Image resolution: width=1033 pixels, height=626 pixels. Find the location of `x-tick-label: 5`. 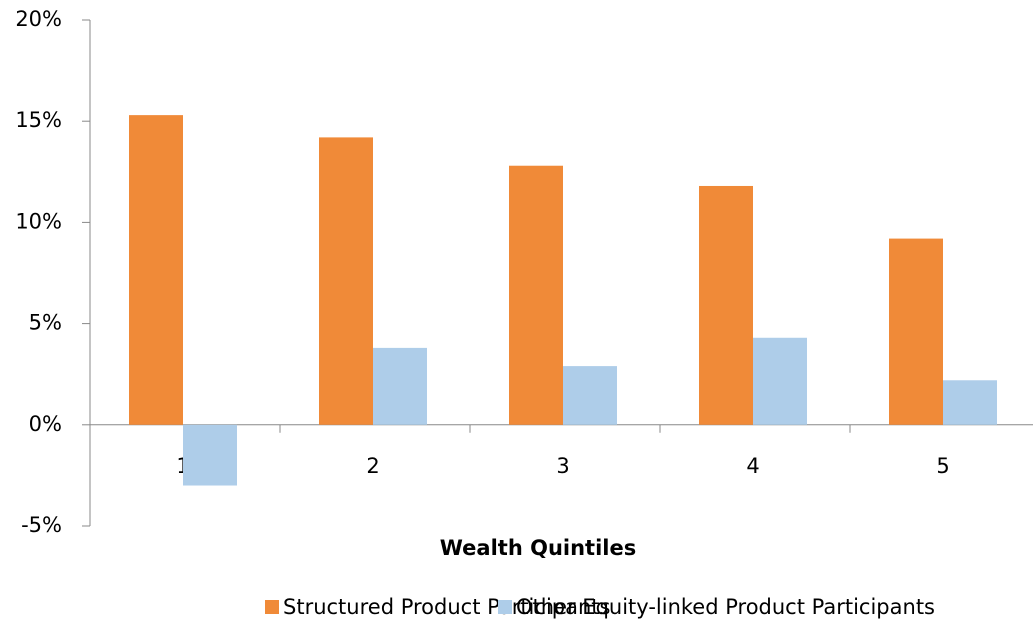

x-tick-label: 5 is located at coordinates (942, 466).